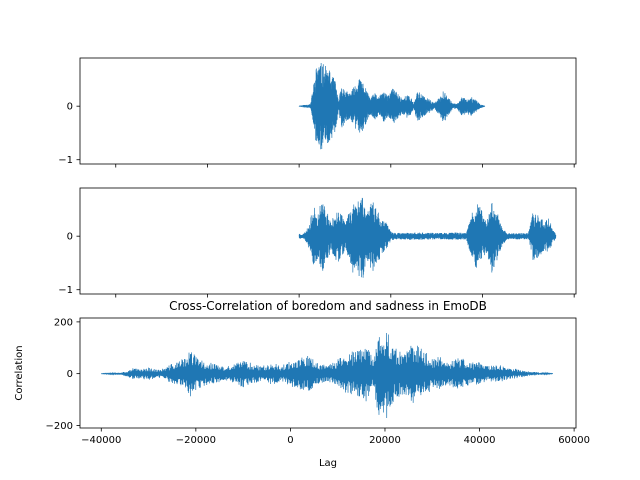 This screenshot has width=640, height=480. I want to click on subplot-3-xtick-label: 60000, so click(574, 440).